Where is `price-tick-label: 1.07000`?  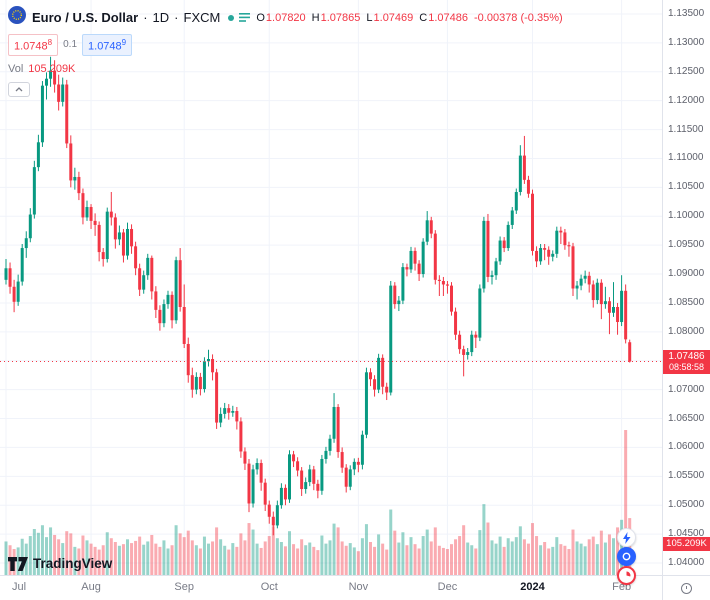
price-tick-label: 1.07000 is located at coordinates (686, 389).